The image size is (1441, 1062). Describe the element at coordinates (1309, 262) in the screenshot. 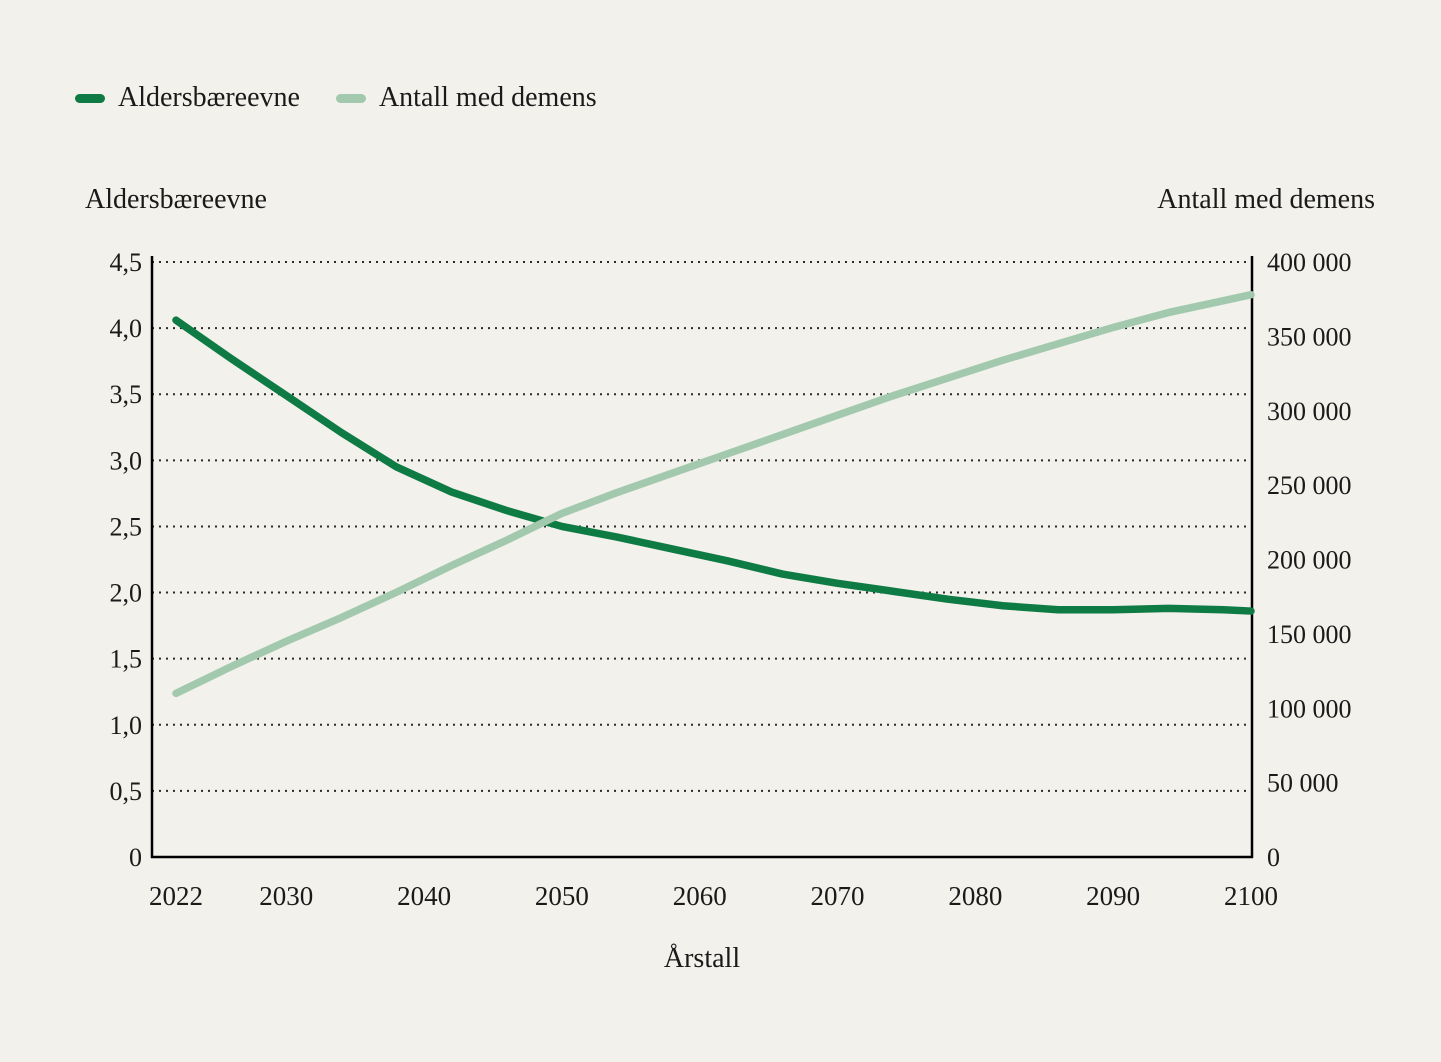

I see `right-tick-label: 400 000` at that location.